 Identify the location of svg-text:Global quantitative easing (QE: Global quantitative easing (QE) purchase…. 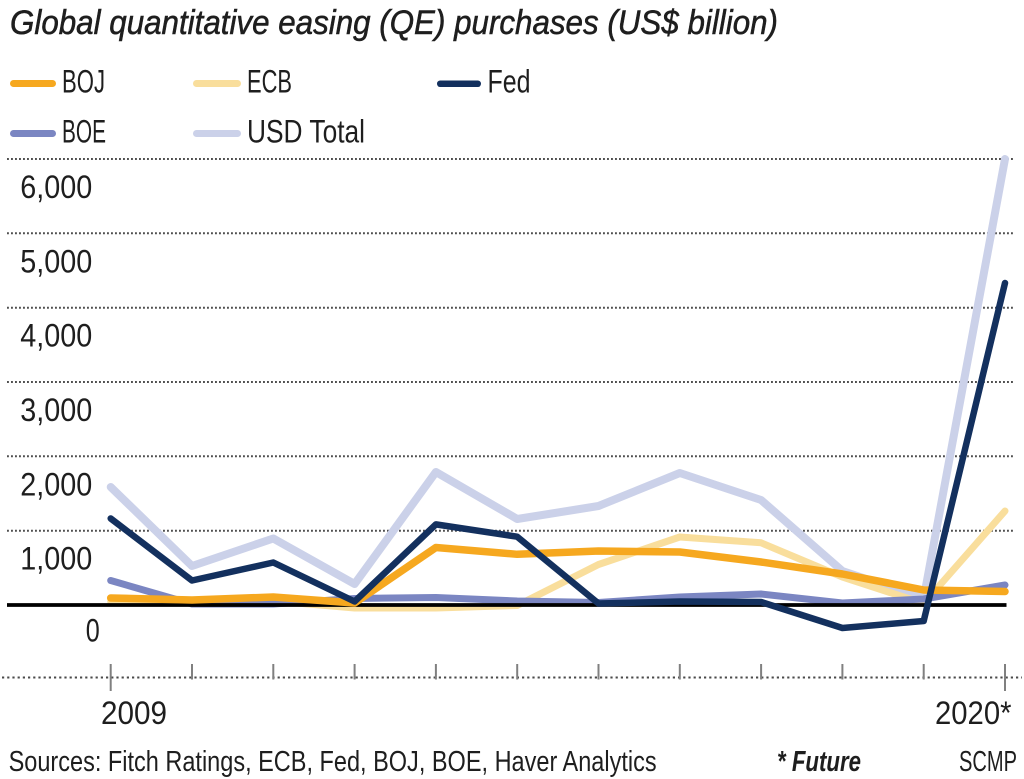
(394, 23).